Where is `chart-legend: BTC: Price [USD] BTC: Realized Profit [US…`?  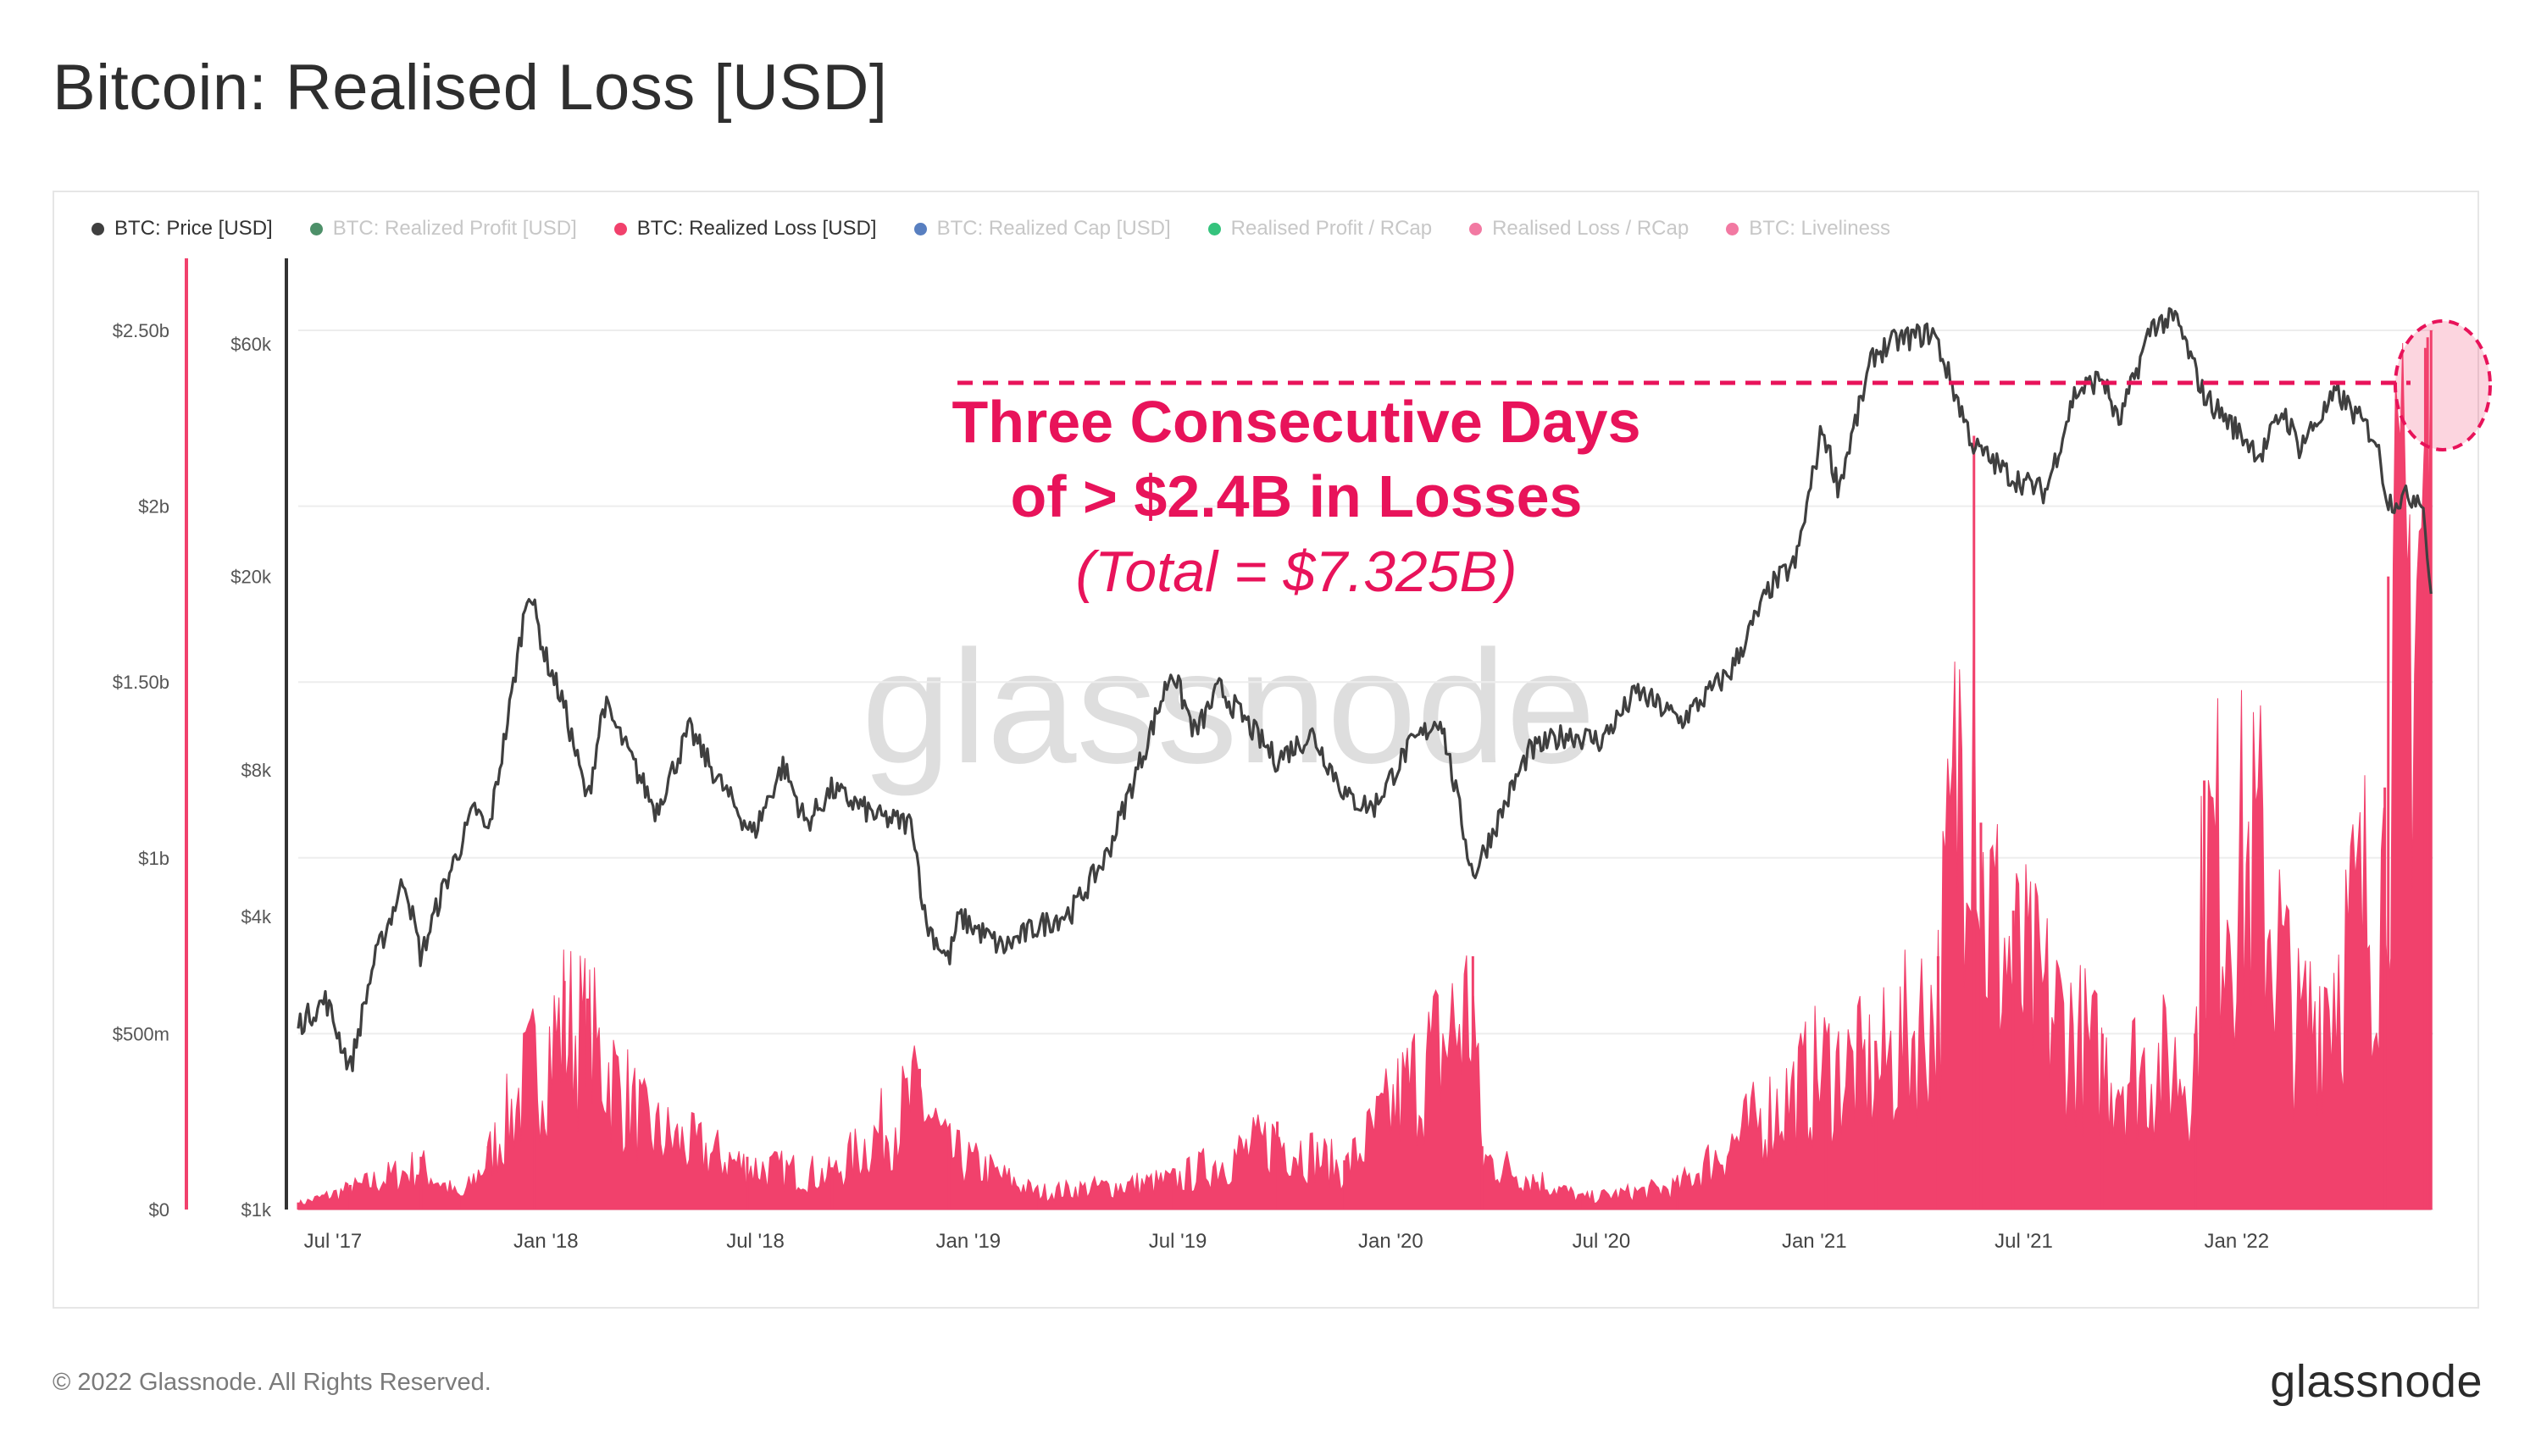 chart-legend: BTC: Price [USD] BTC: Realized Profit [US… is located at coordinates (1235, 229).